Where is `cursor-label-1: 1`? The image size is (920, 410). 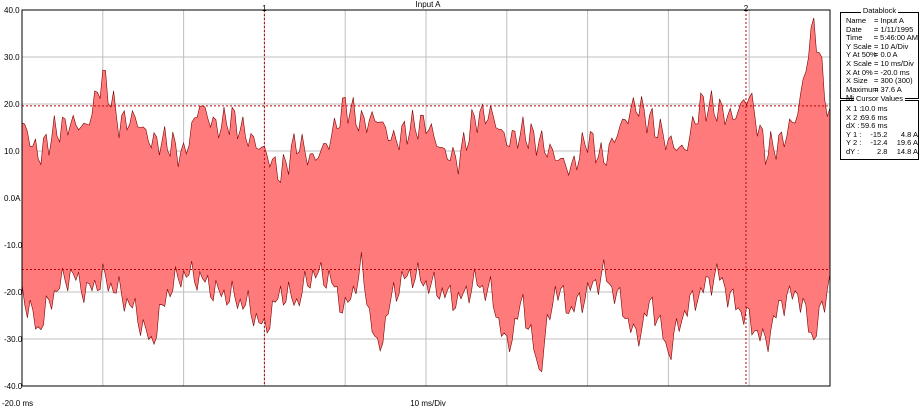
cursor-label-1: 1 is located at coordinates (264, 8).